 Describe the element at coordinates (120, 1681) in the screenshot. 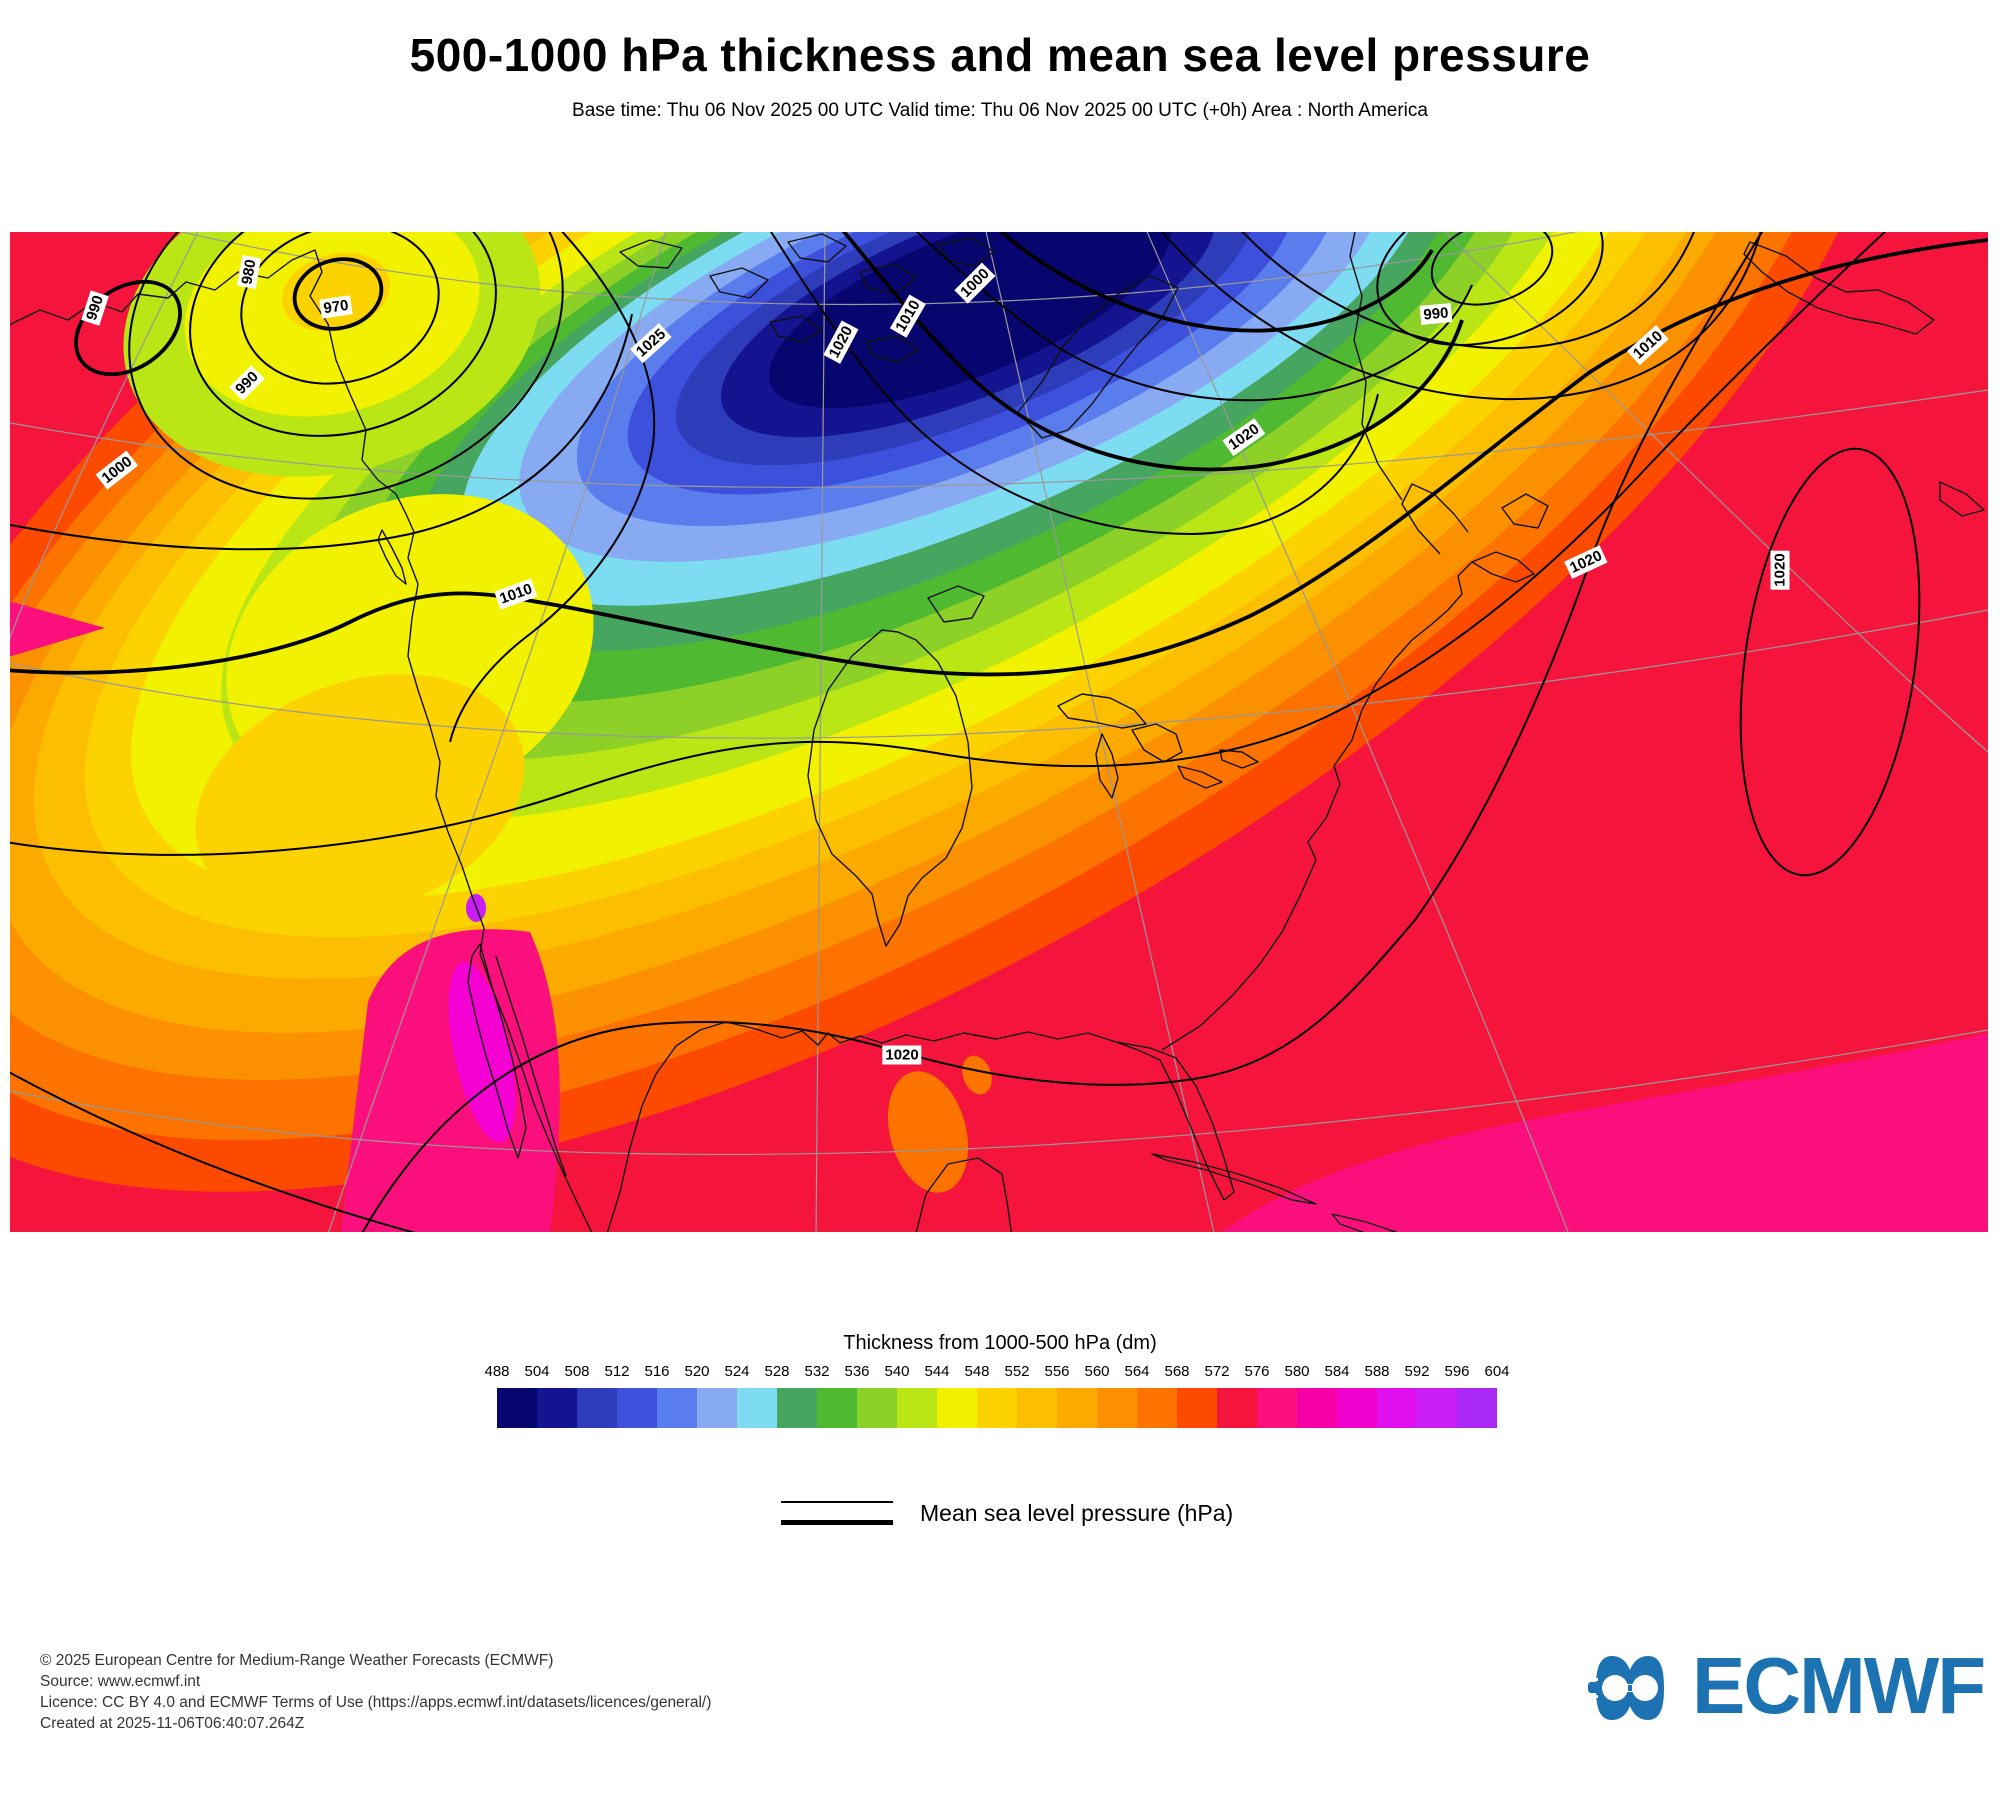

I see `footer-source: Source: www.ecmwf.int` at that location.